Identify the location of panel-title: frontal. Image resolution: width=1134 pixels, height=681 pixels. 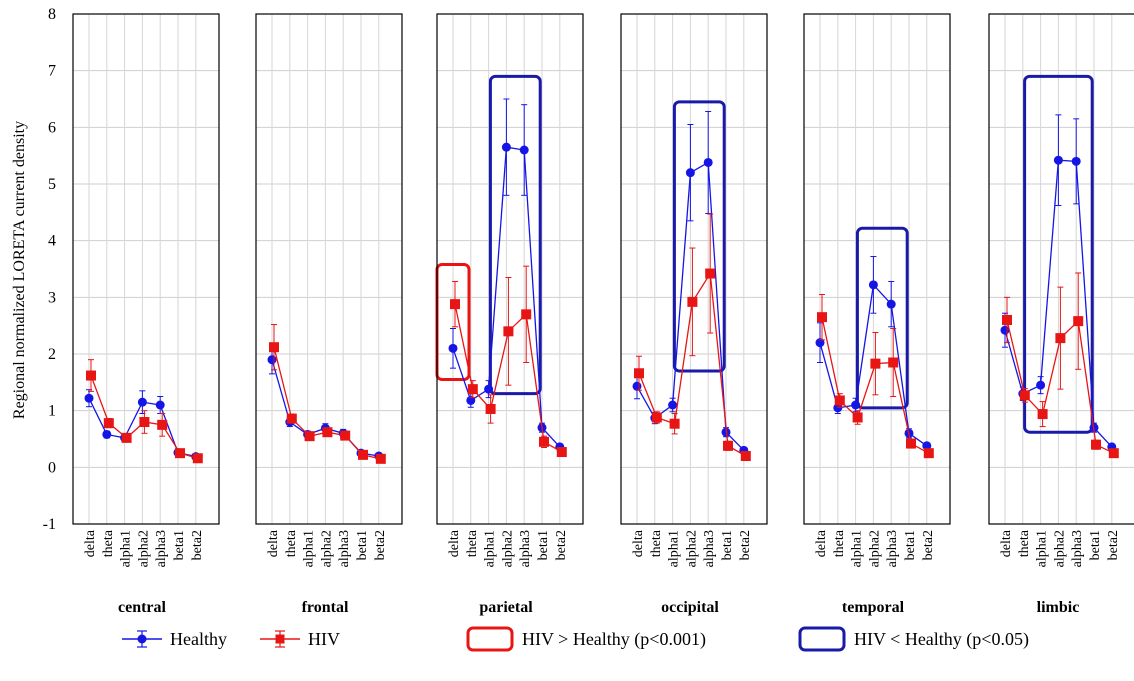
(325, 607).